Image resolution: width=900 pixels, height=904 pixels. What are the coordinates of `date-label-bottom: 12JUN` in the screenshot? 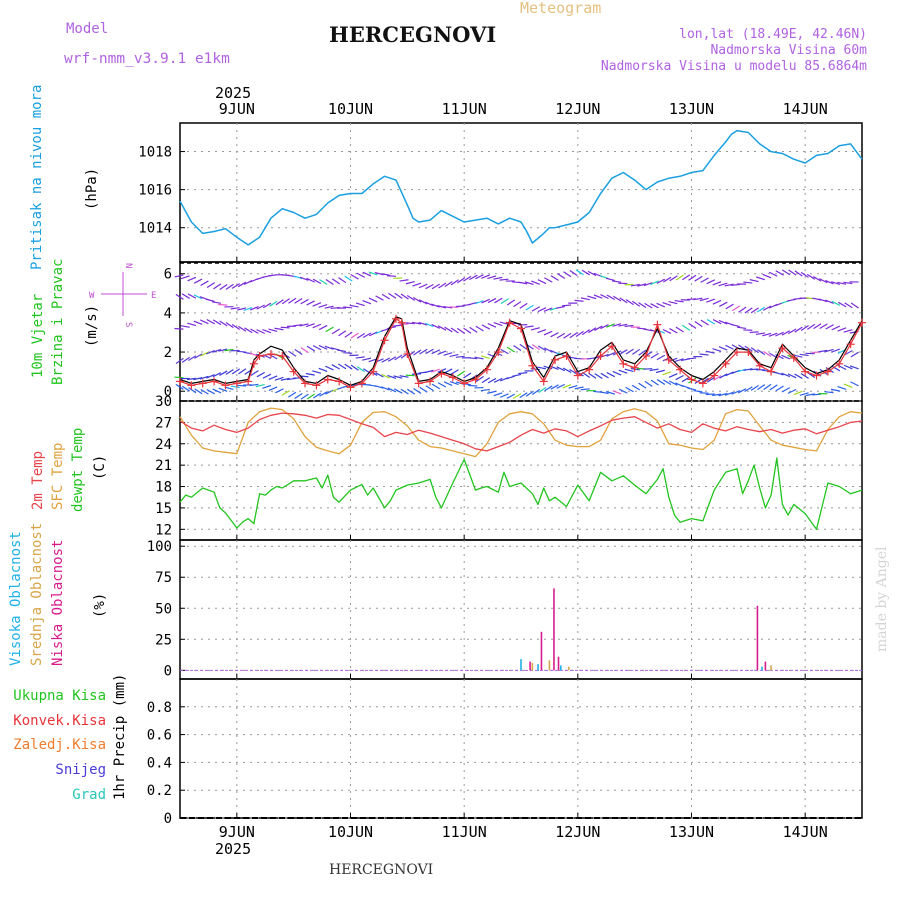 It's located at (577, 832).